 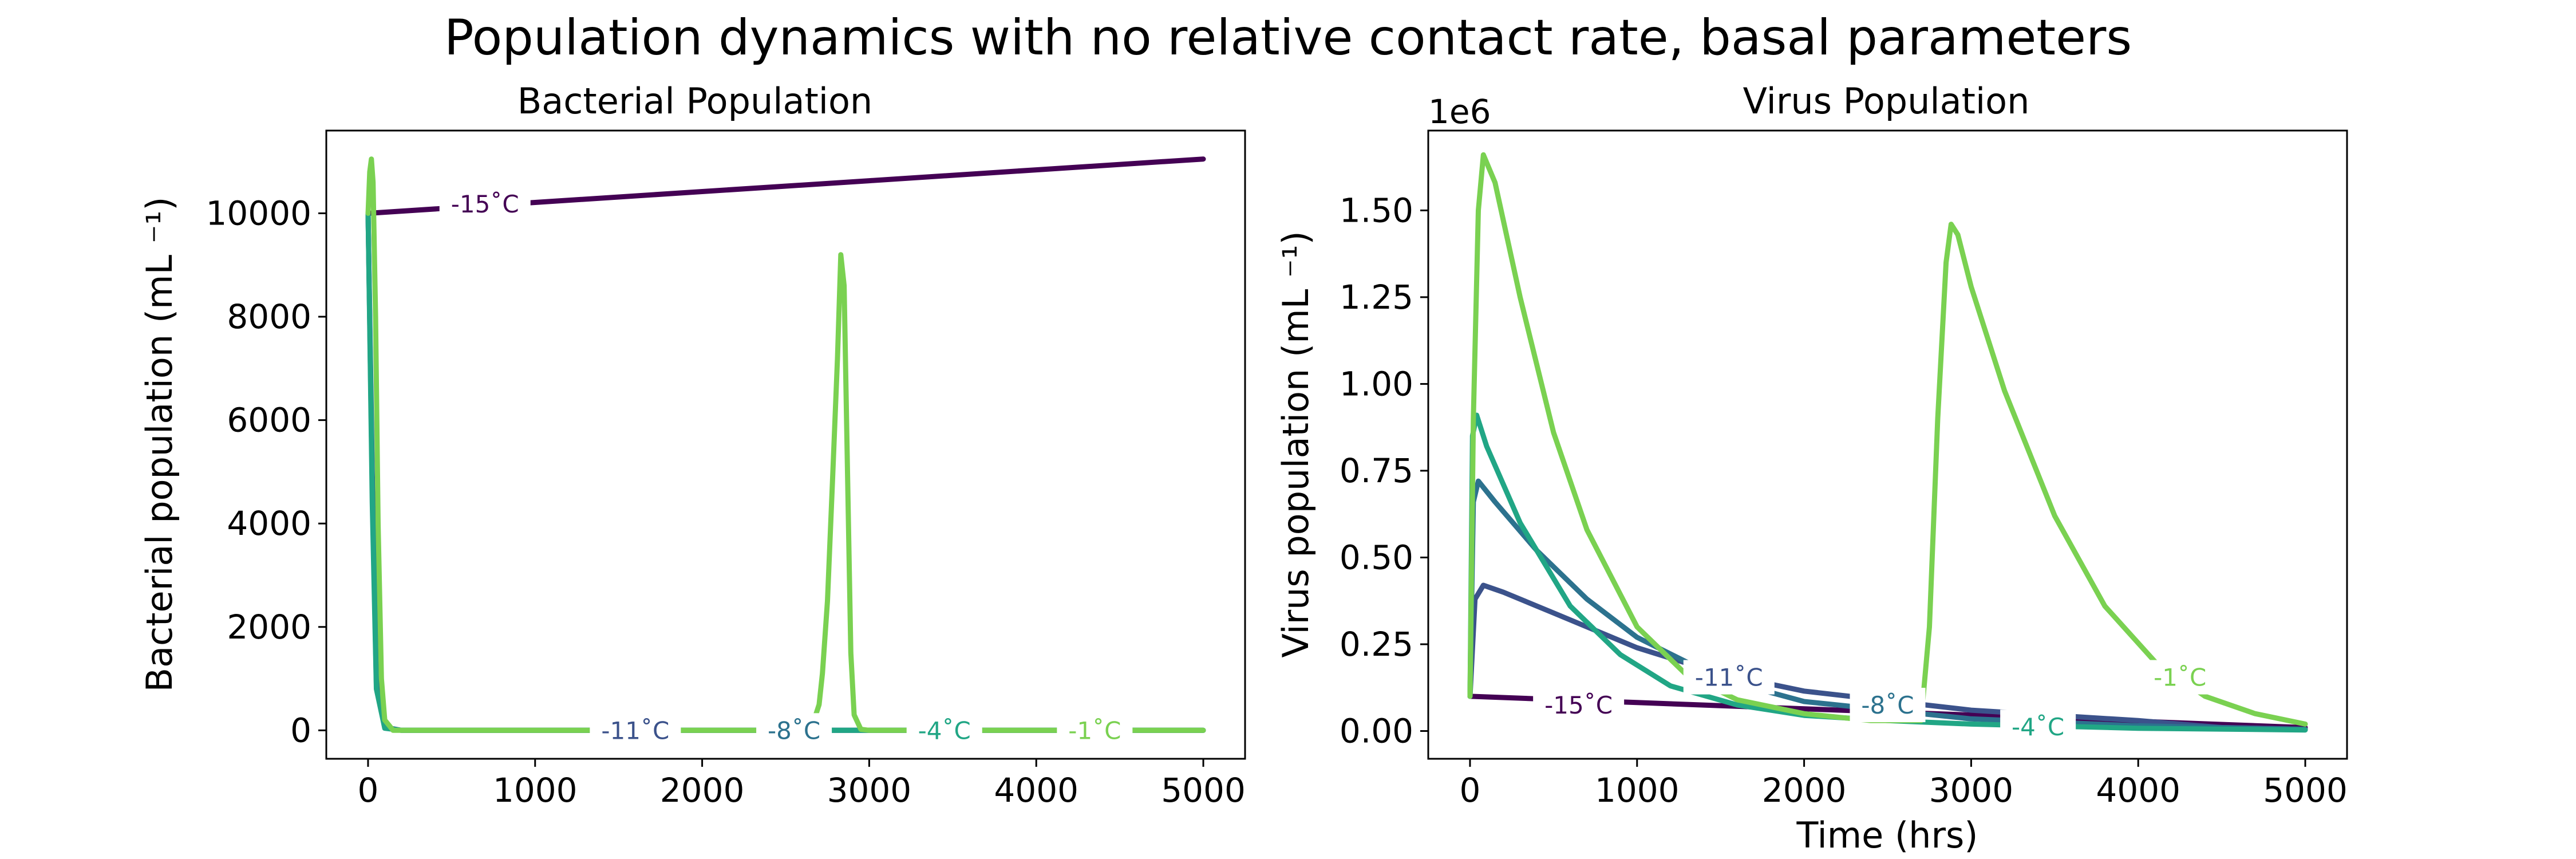 What do you see at coordinates (1886, 101) in the screenshot?
I see `virus-panel-title: Virus Population` at bounding box center [1886, 101].